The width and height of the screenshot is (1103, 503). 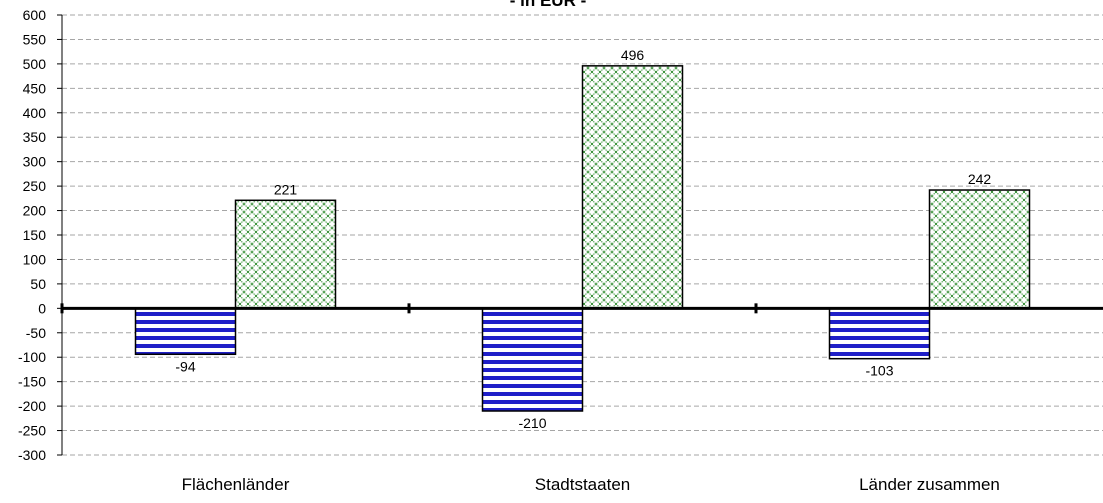 What do you see at coordinates (929, 484) in the screenshot?
I see `x-tick-label: Länder zusammen` at bounding box center [929, 484].